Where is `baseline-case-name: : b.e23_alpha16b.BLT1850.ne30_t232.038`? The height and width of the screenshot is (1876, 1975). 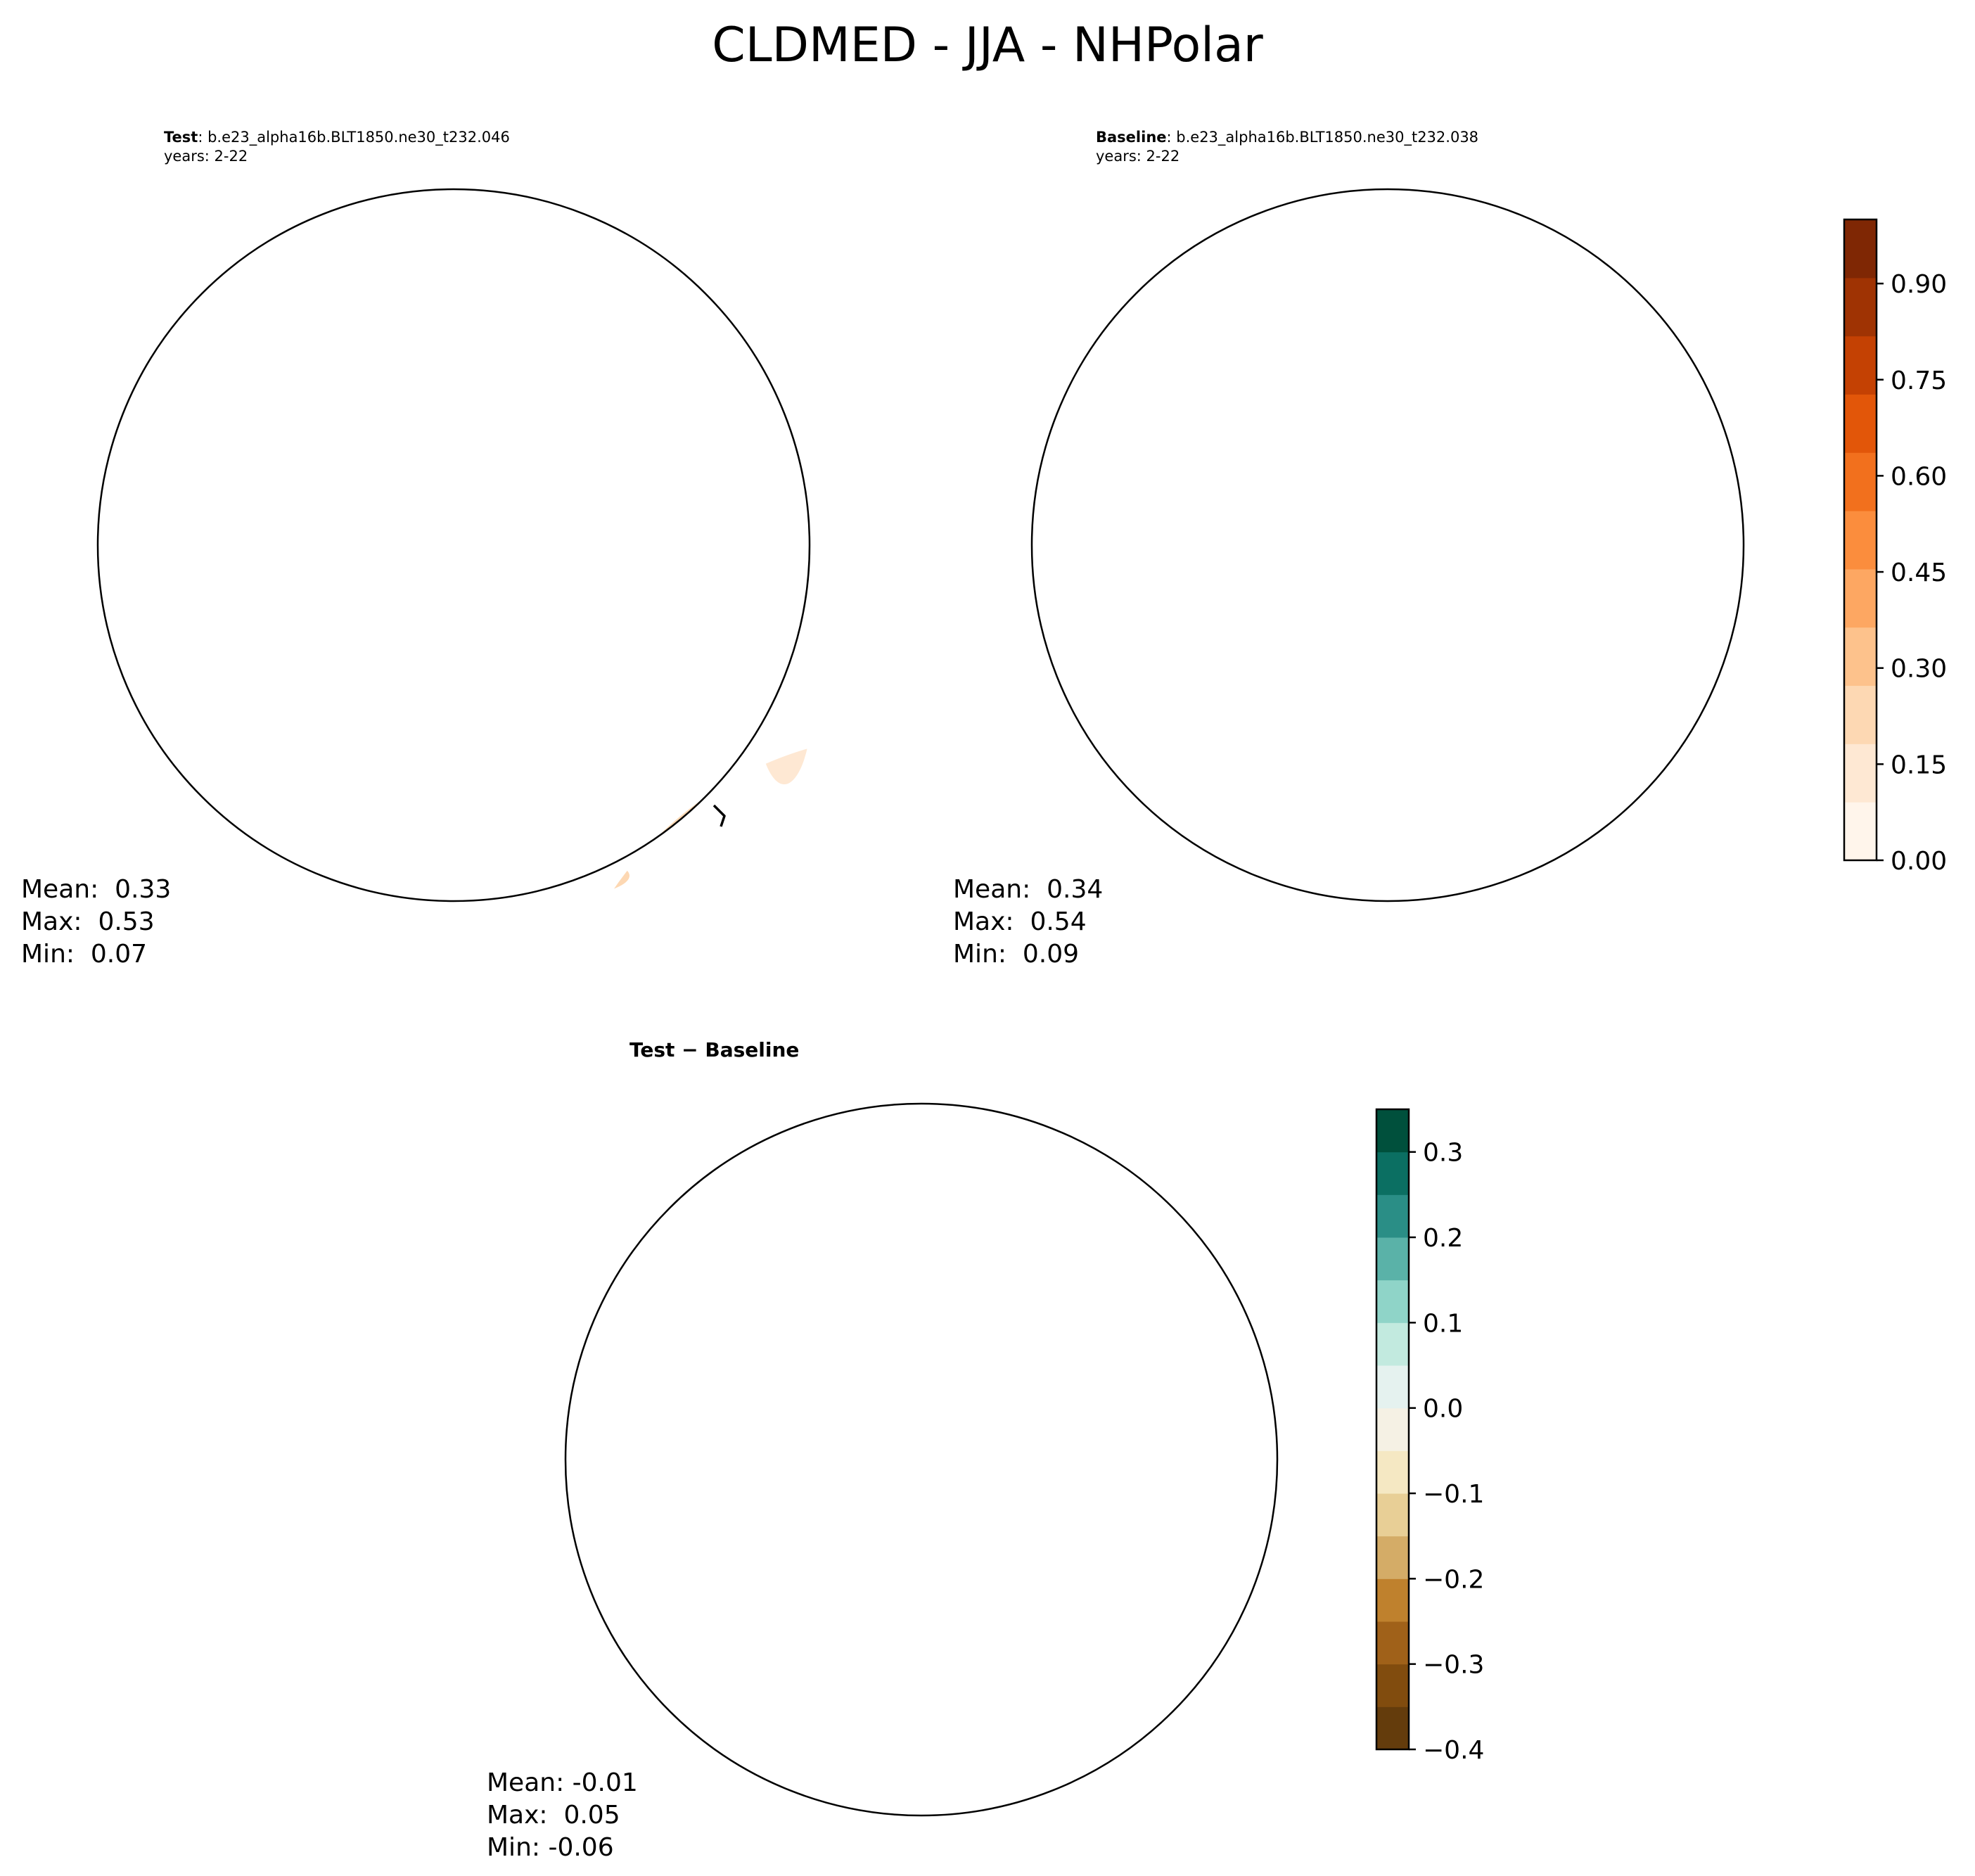
baseline-case-name: : b.e23_alpha16b.BLT1850.ne30_t232.038 is located at coordinates (1322, 137).